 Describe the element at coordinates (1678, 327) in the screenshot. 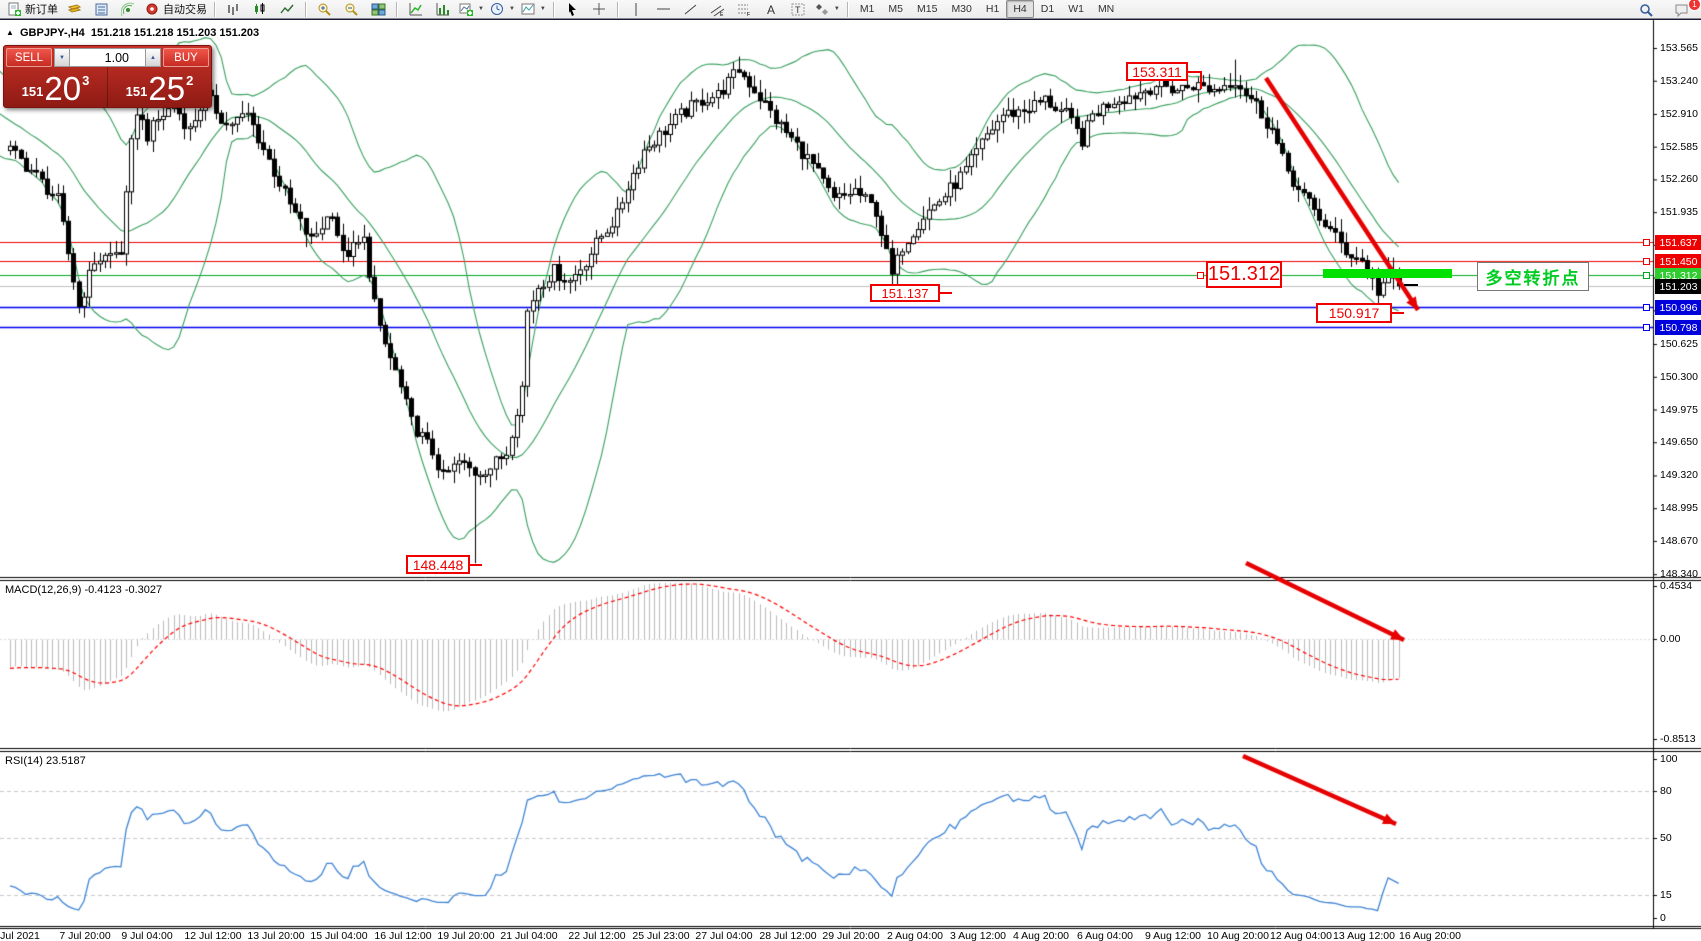

I see `price-line-tag: 150.798` at that location.